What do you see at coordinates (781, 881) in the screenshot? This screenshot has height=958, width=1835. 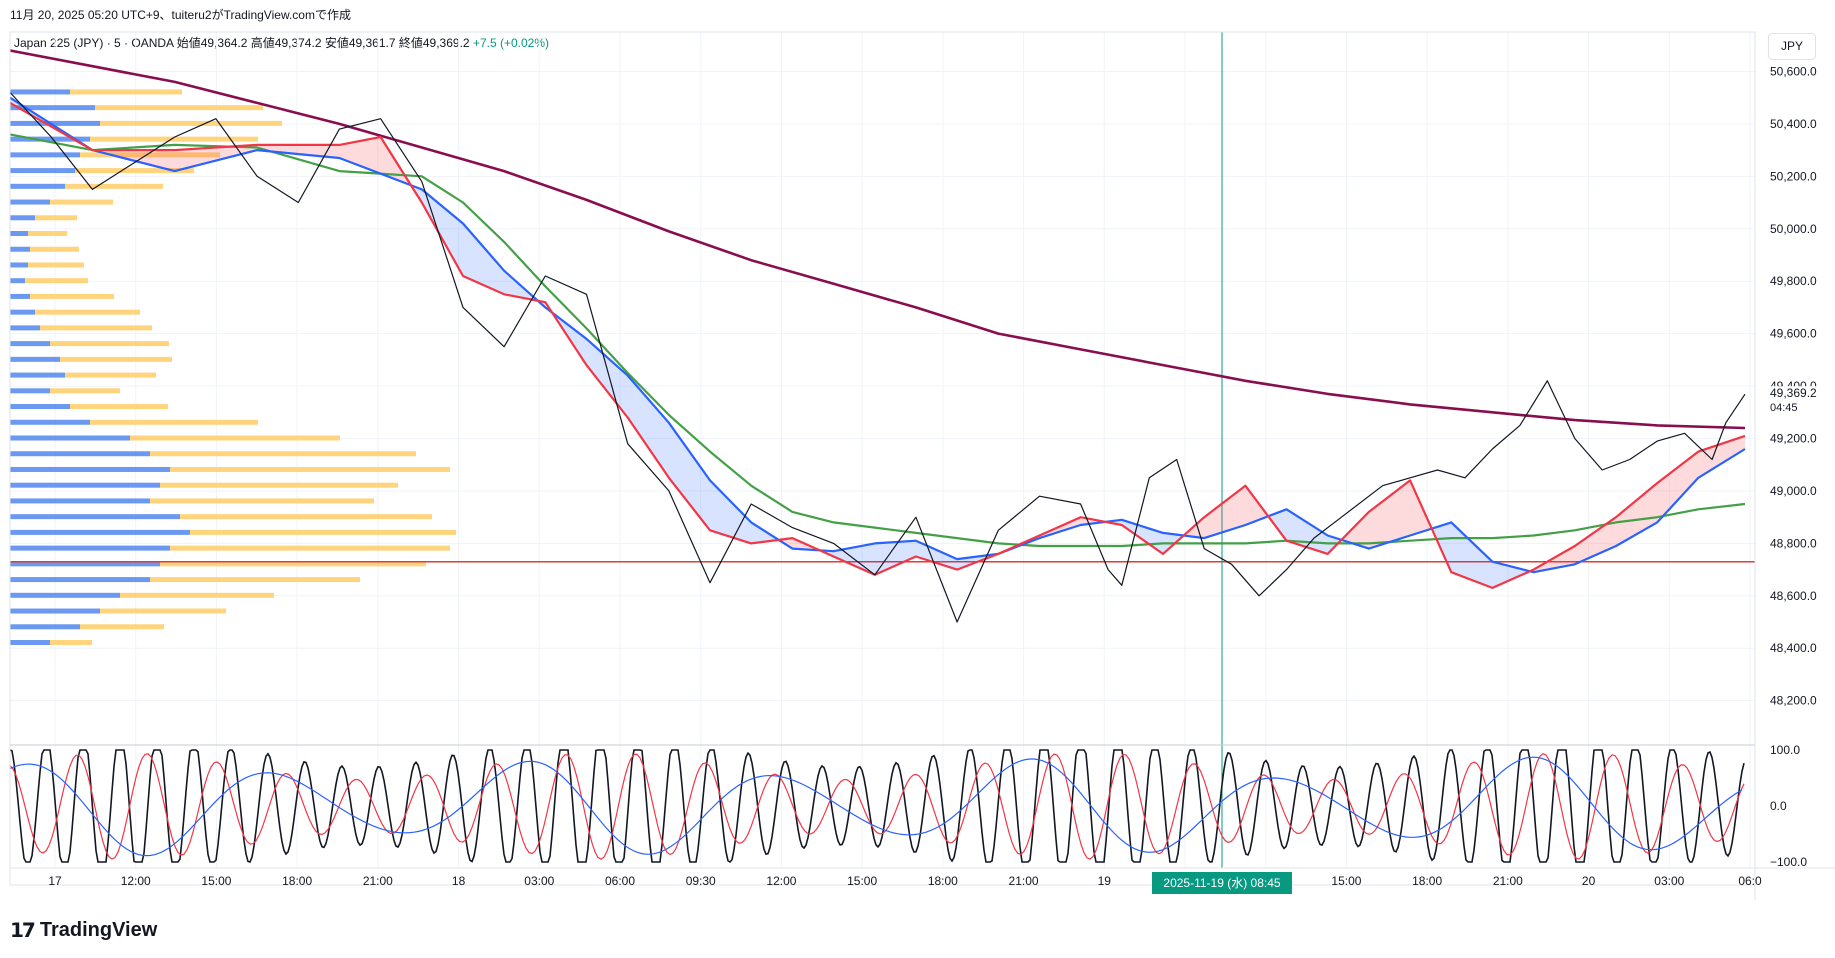 I see `x-tick-label: 12:00` at bounding box center [781, 881].